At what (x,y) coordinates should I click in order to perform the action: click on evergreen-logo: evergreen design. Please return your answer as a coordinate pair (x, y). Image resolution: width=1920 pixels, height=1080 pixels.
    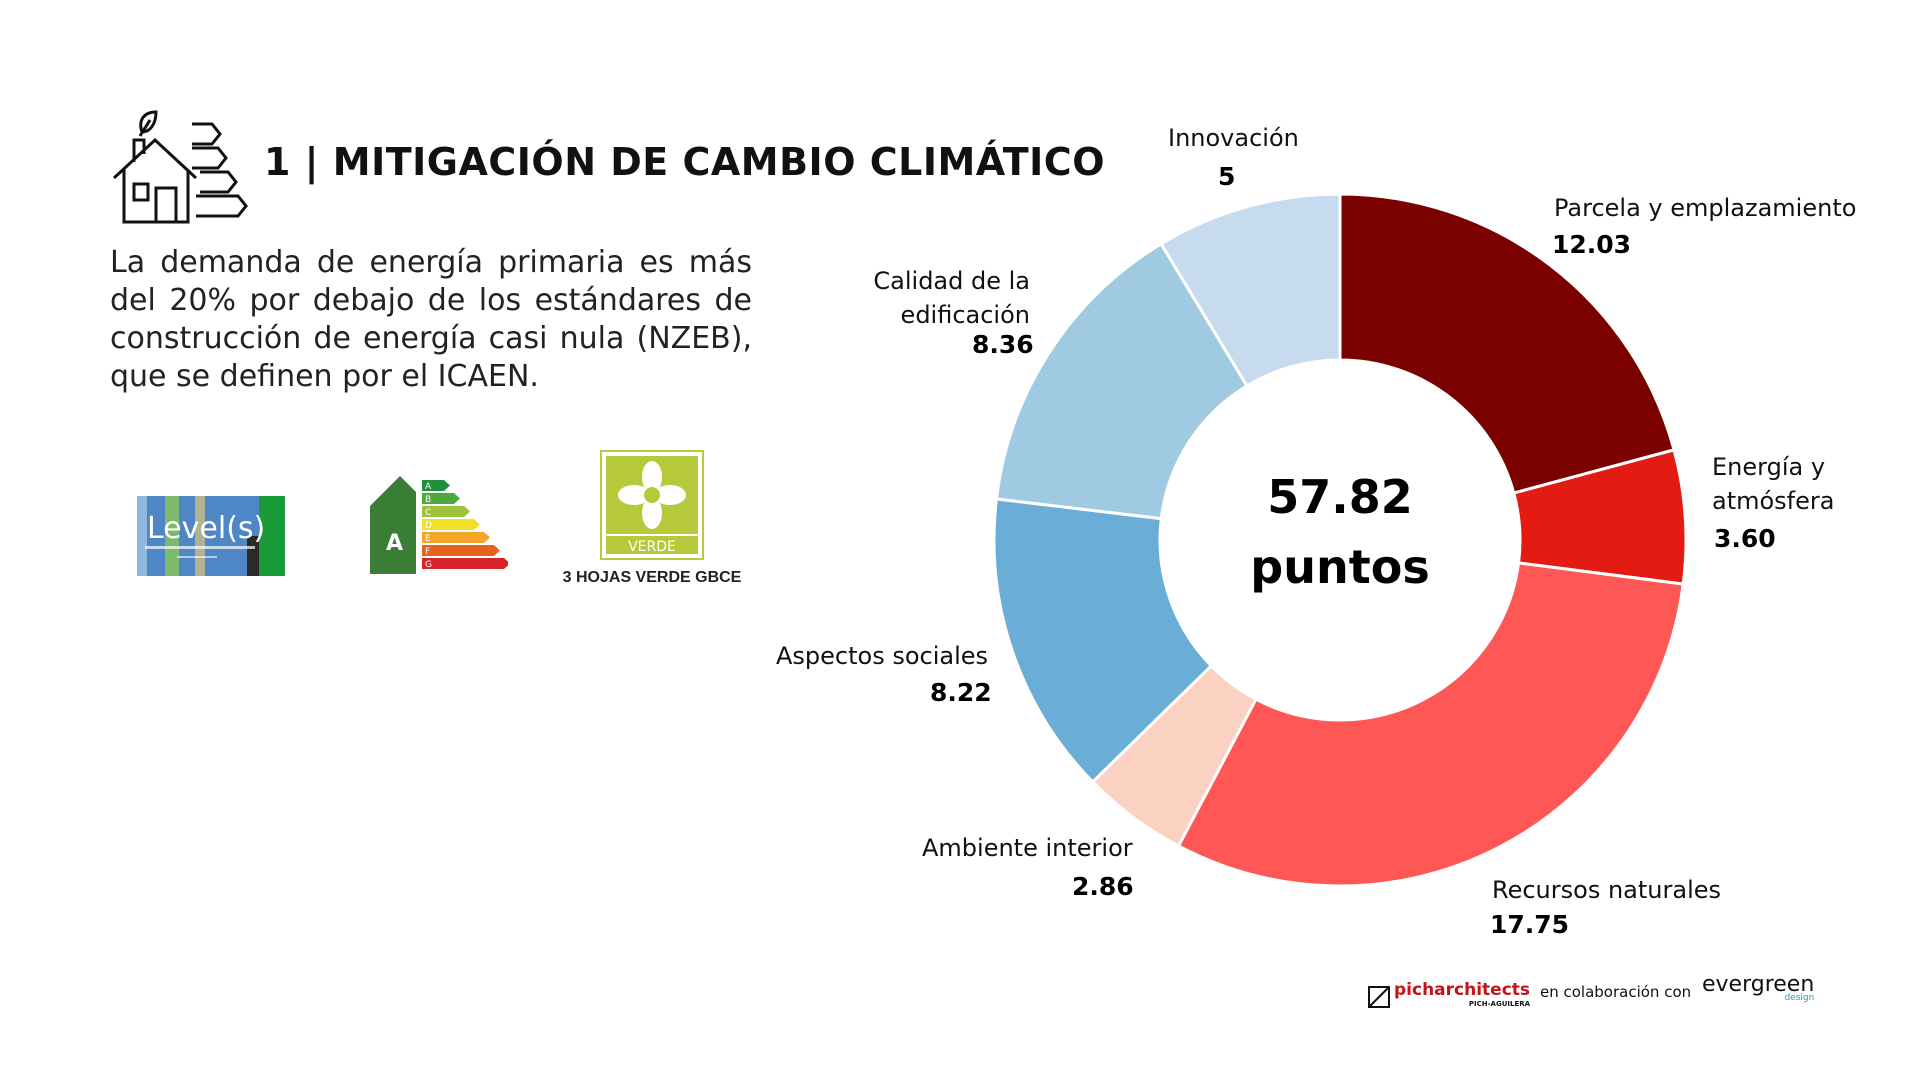
    Looking at the image, I should click on (1758, 987).